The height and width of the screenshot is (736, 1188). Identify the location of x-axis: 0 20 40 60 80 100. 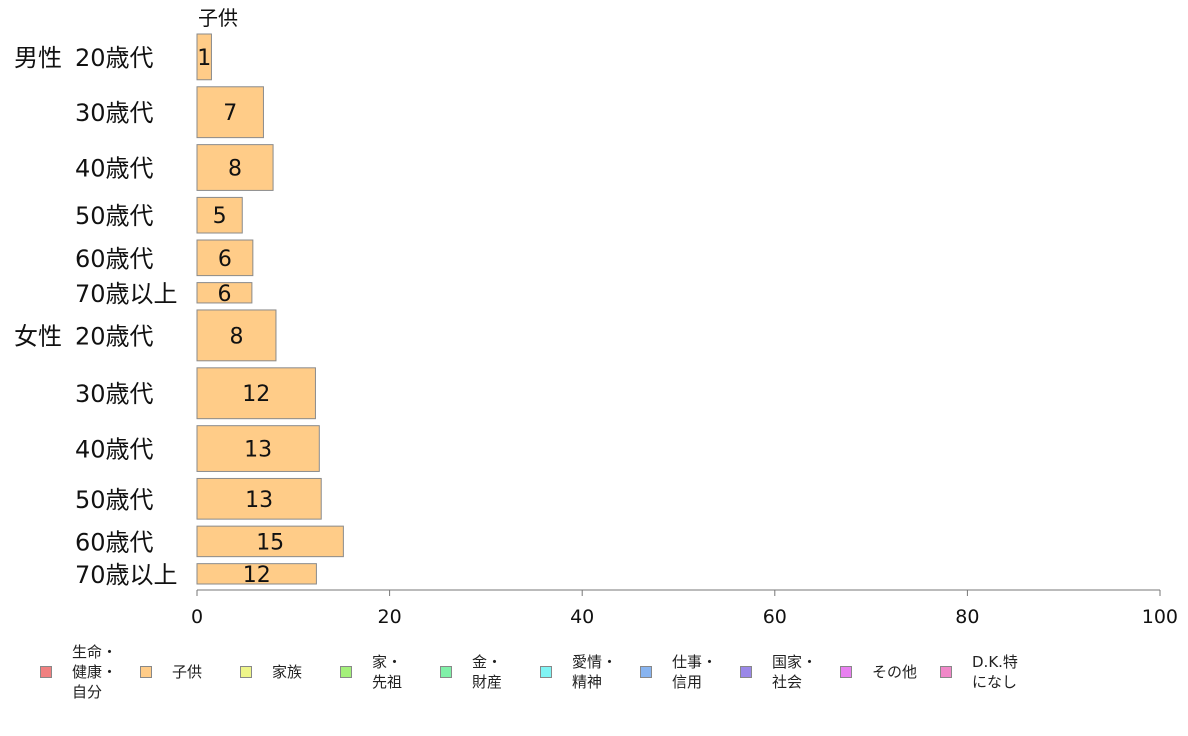
(684, 608).